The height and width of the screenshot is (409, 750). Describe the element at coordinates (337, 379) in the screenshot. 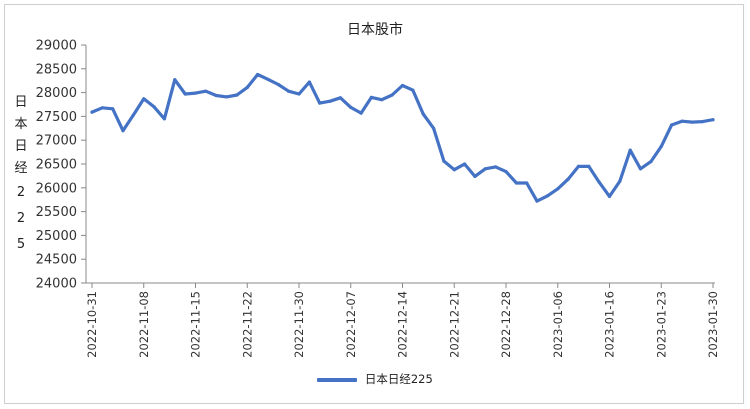

I see `legend-swatch` at that location.